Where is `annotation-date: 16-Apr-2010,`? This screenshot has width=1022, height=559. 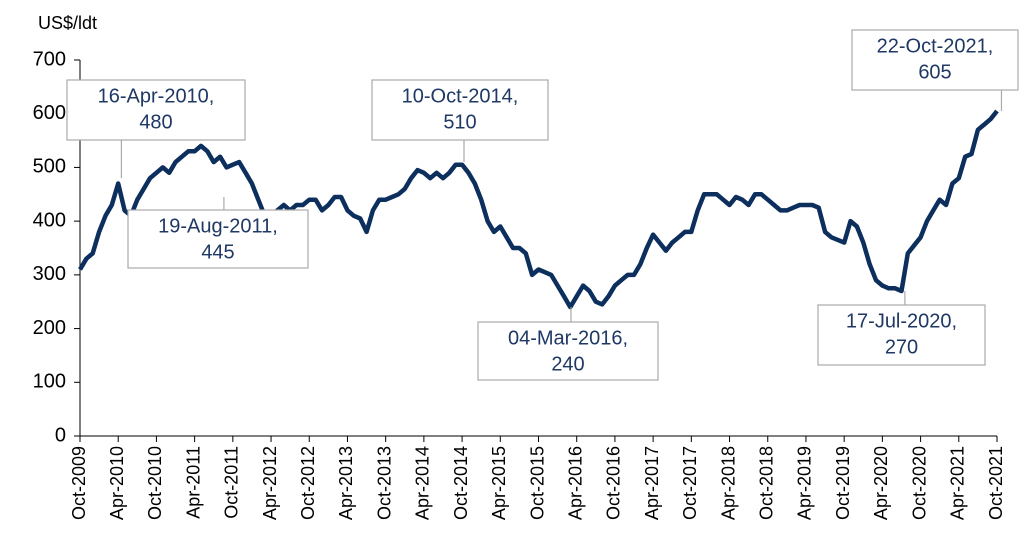 annotation-date: 16-Apr-2010, is located at coordinates (156, 96).